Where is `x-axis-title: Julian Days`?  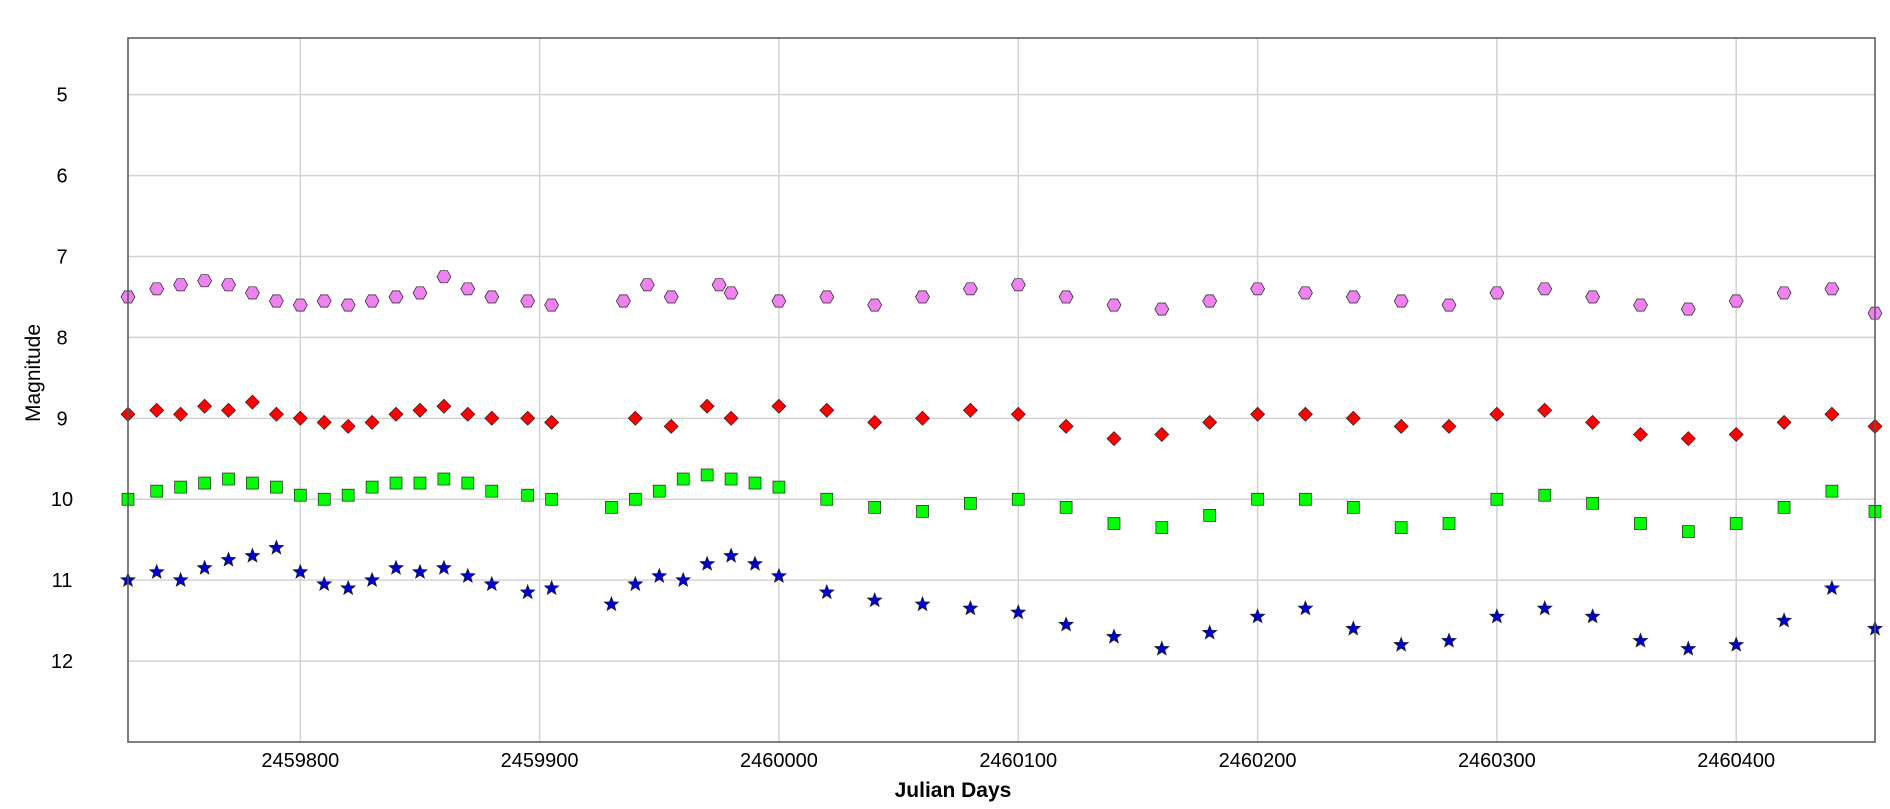 x-axis-title: Julian Days is located at coordinates (953, 790).